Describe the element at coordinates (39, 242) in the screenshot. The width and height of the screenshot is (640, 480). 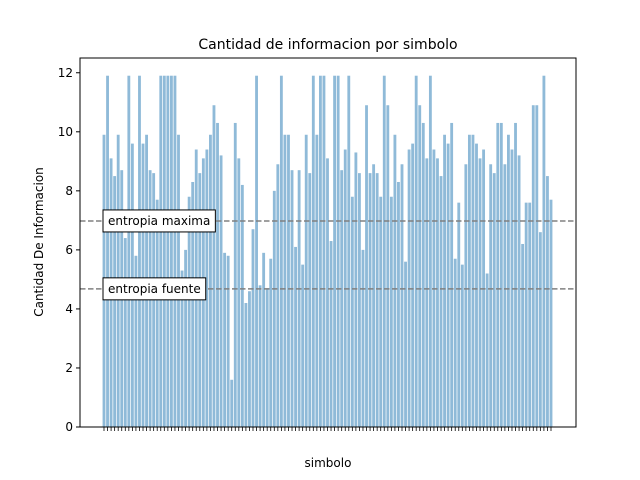
I see `y-axis-label: Cantidad De Informacion` at that location.